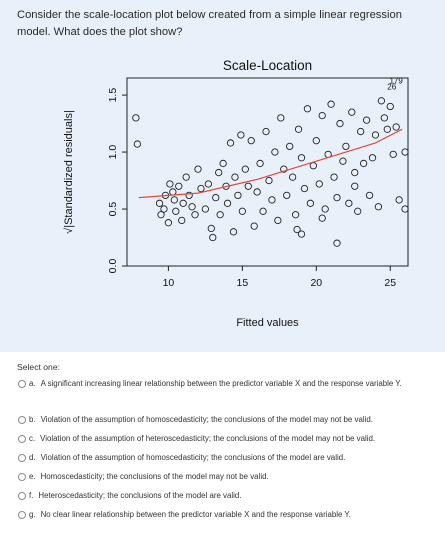 The width and height of the screenshot is (445, 544). What do you see at coordinates (22, 495) in the screenshot?
I see `radio-f` at bounding box center [22, 495].